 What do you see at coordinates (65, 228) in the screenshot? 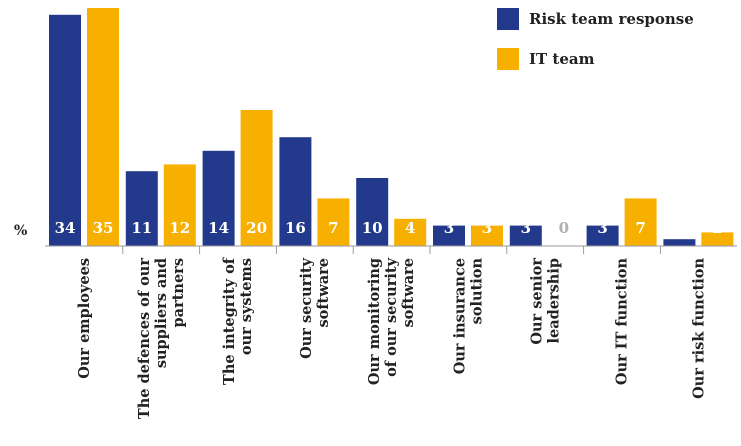
I see `value-label: 34` at bounding box center [65, 228].